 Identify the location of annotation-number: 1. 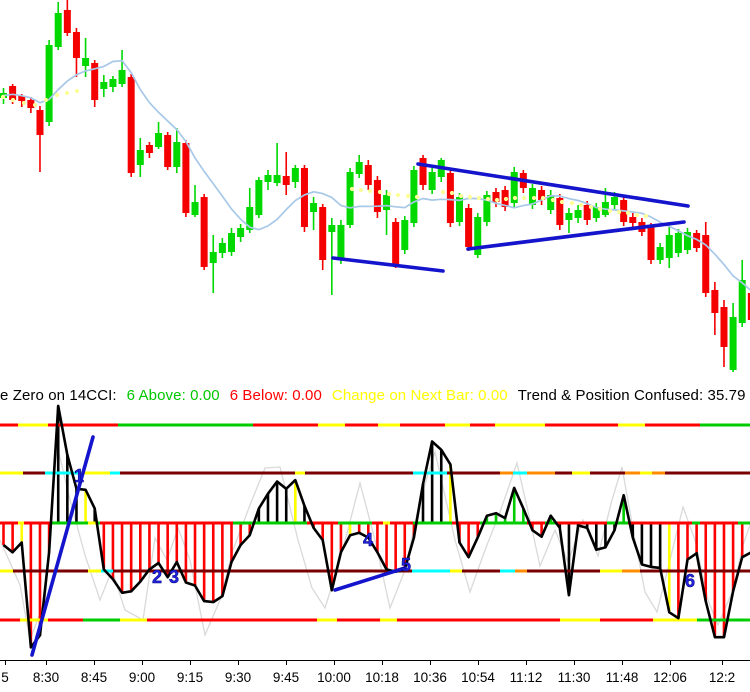
(79, 476).